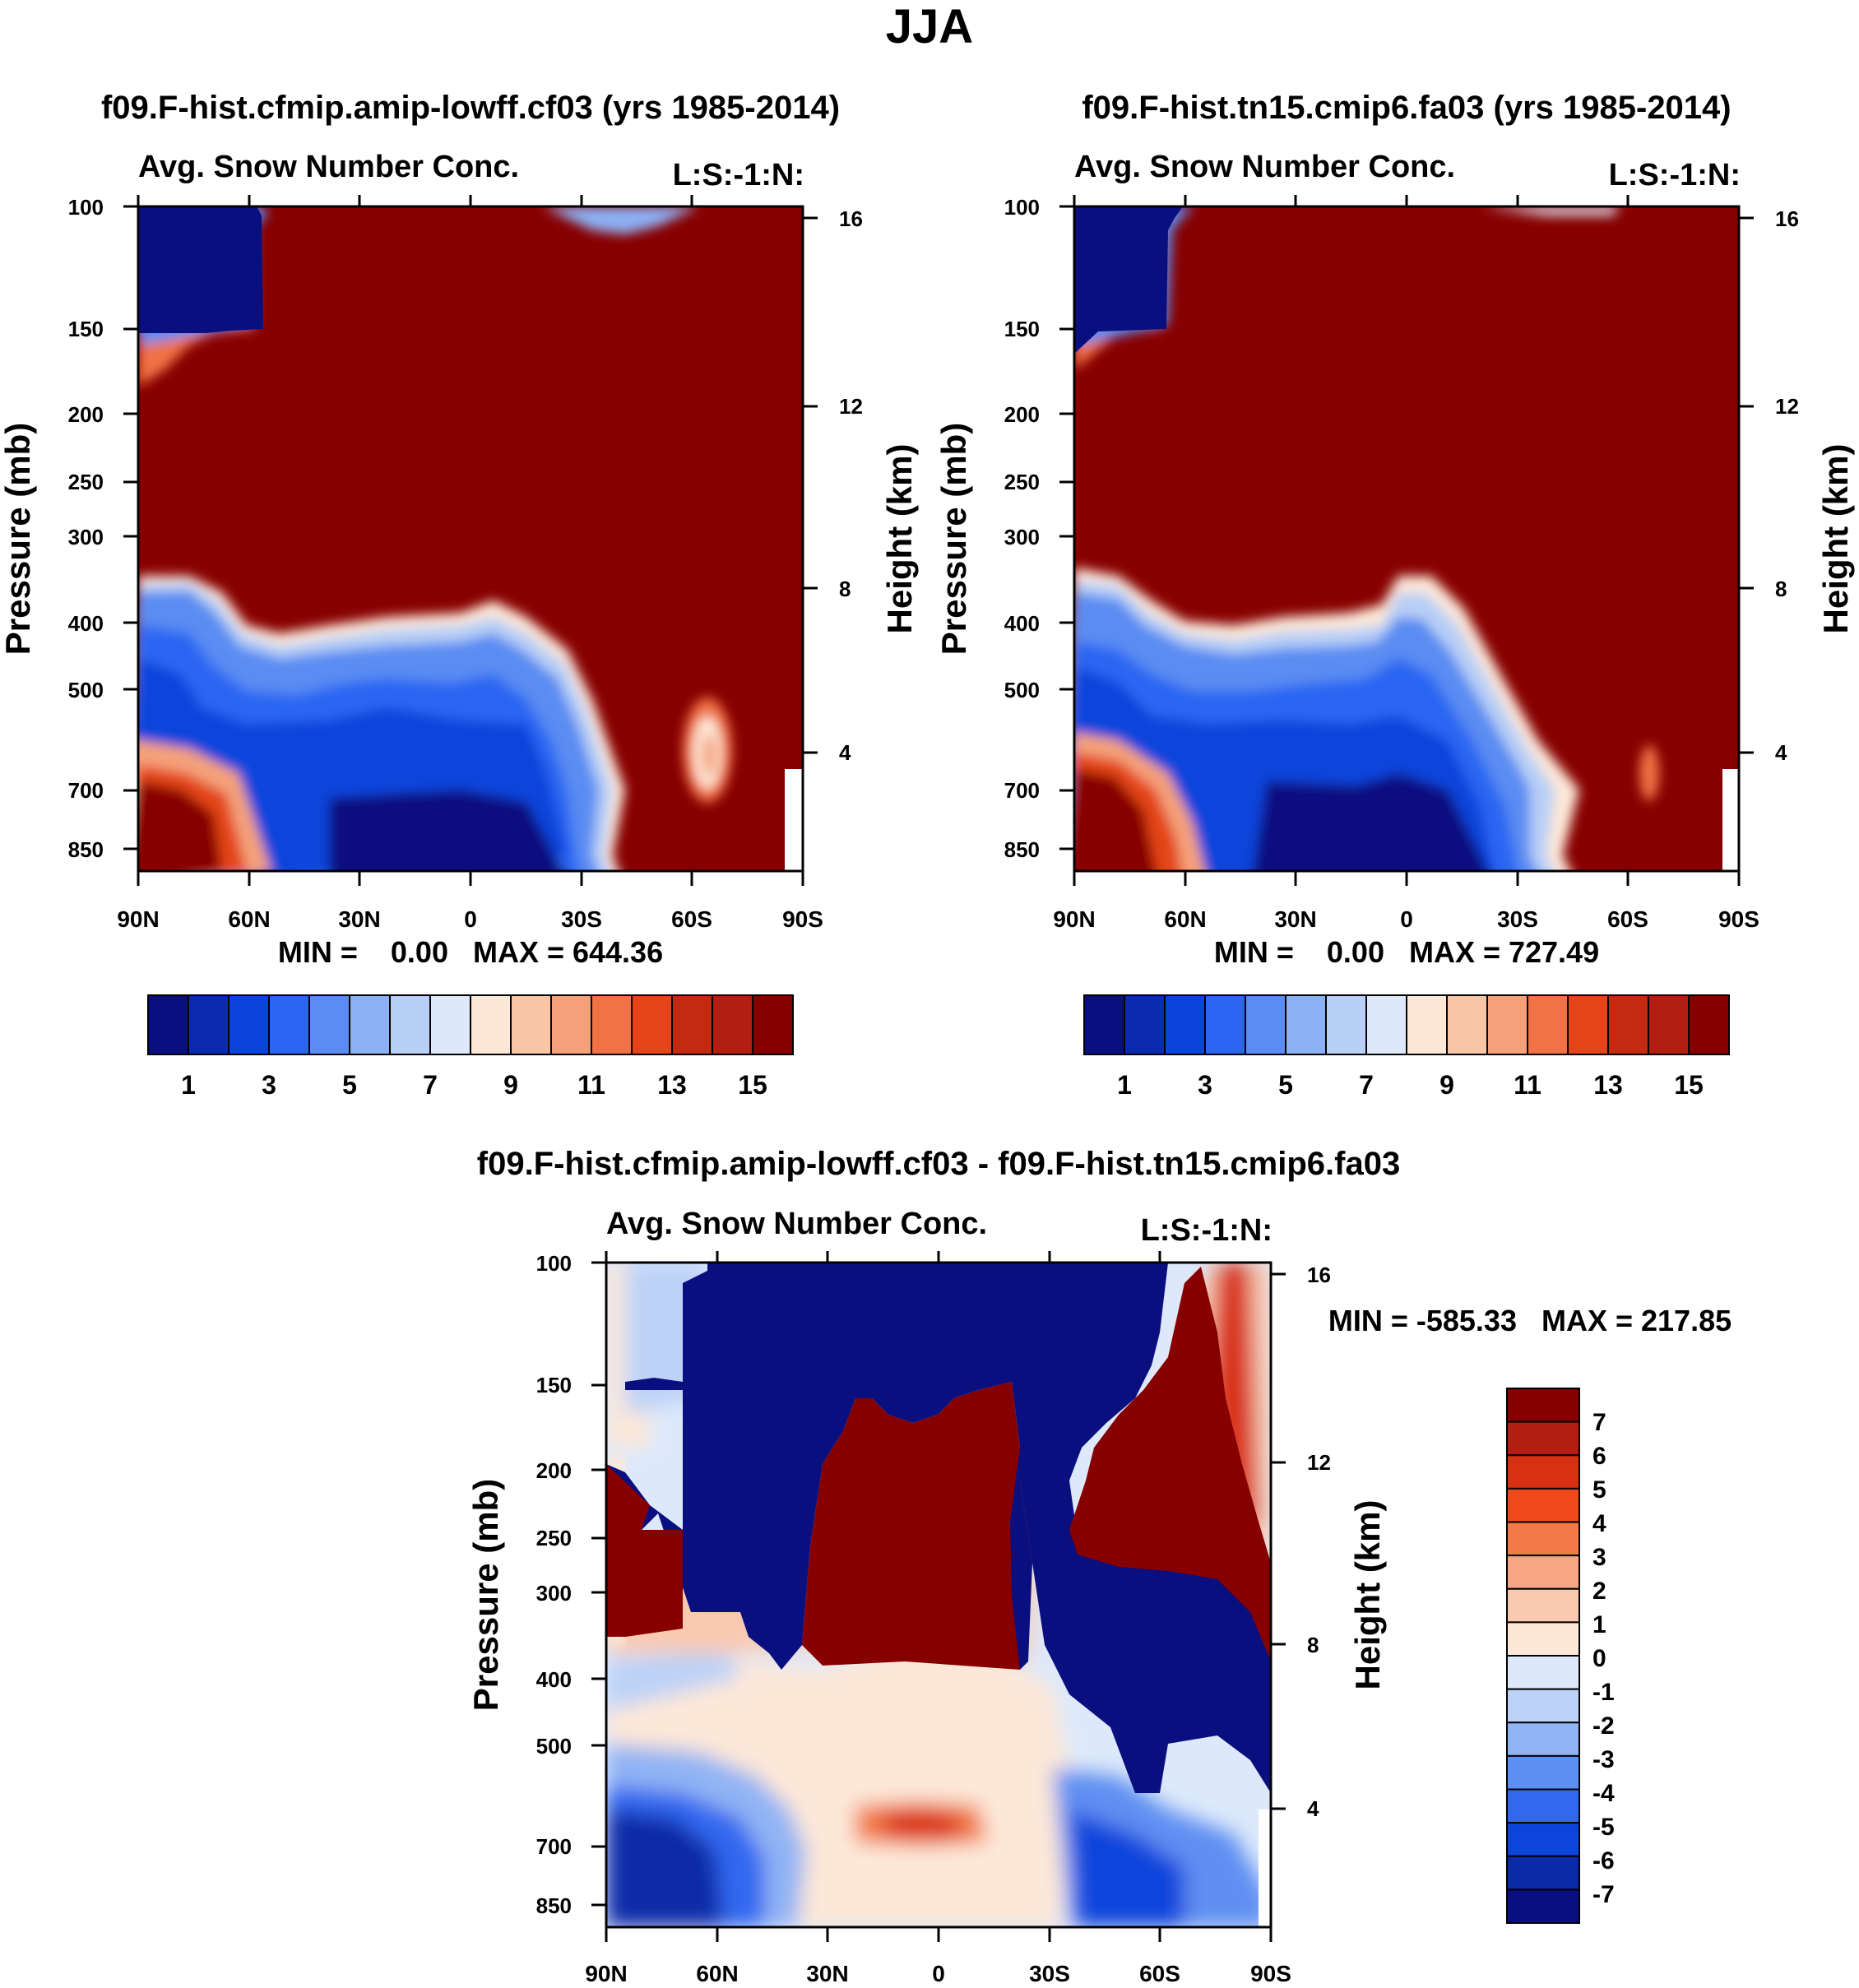 This screenshot has width=1859, height=1988. I want to click on page-title: JJA, so click(929, 27).